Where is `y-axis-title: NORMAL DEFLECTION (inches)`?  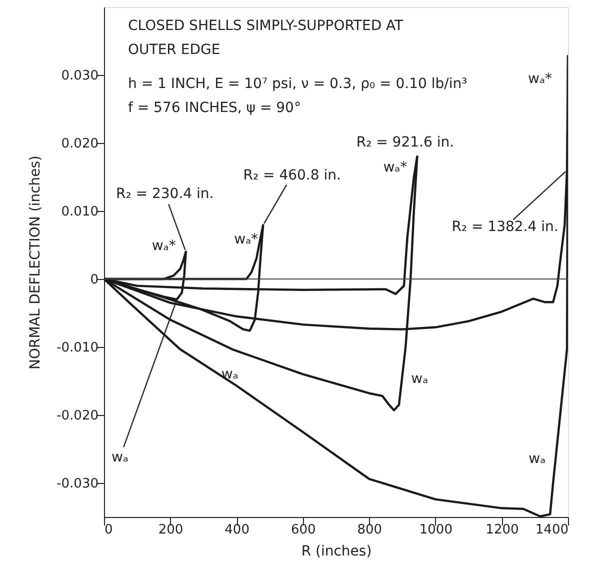
y-axis-title: NORMAL DEFLECTION (inches) is located at coordinates (36, 262).